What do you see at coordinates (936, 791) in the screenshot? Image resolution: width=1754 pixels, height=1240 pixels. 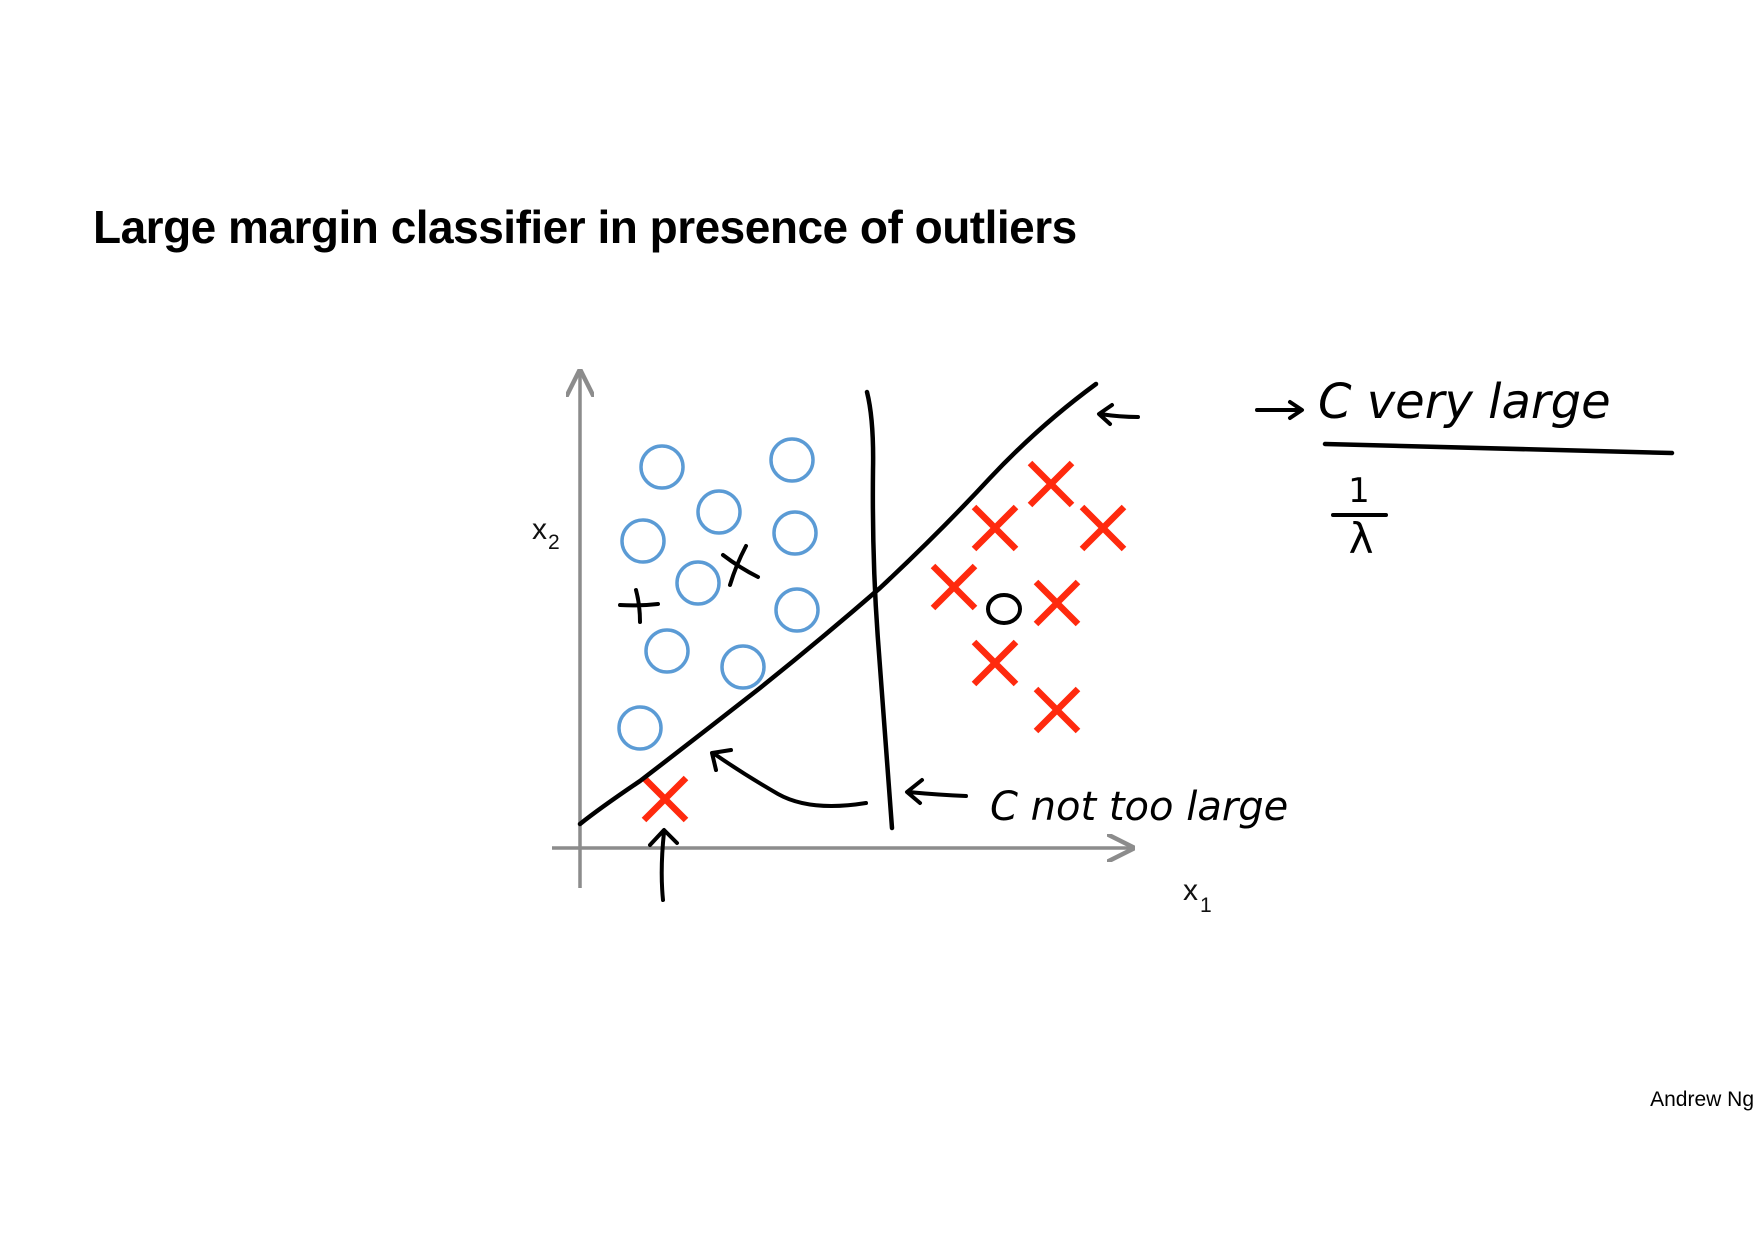 I see `arrow-to-c-not-too-large-line` at bounding box center [936, 791].